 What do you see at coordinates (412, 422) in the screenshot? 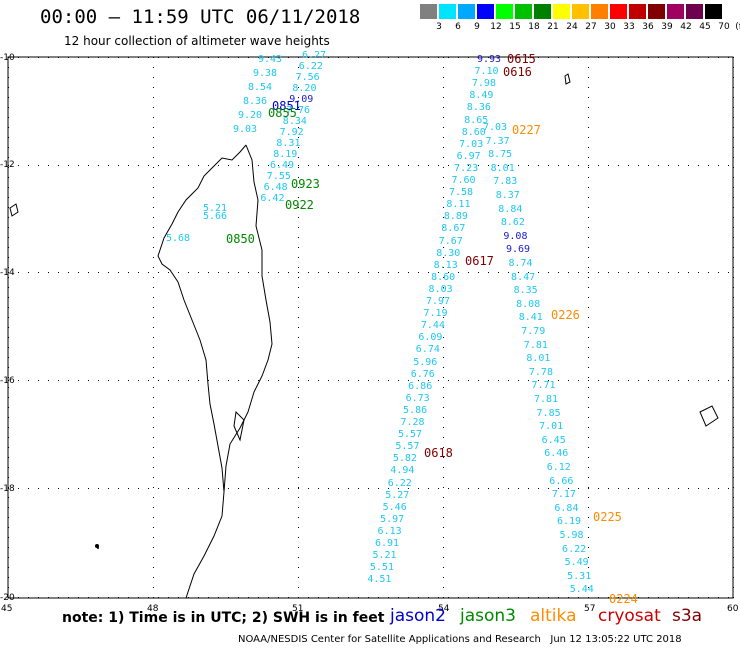
I see `wave-height-label: 7.28` at bounding box center [412, 422].